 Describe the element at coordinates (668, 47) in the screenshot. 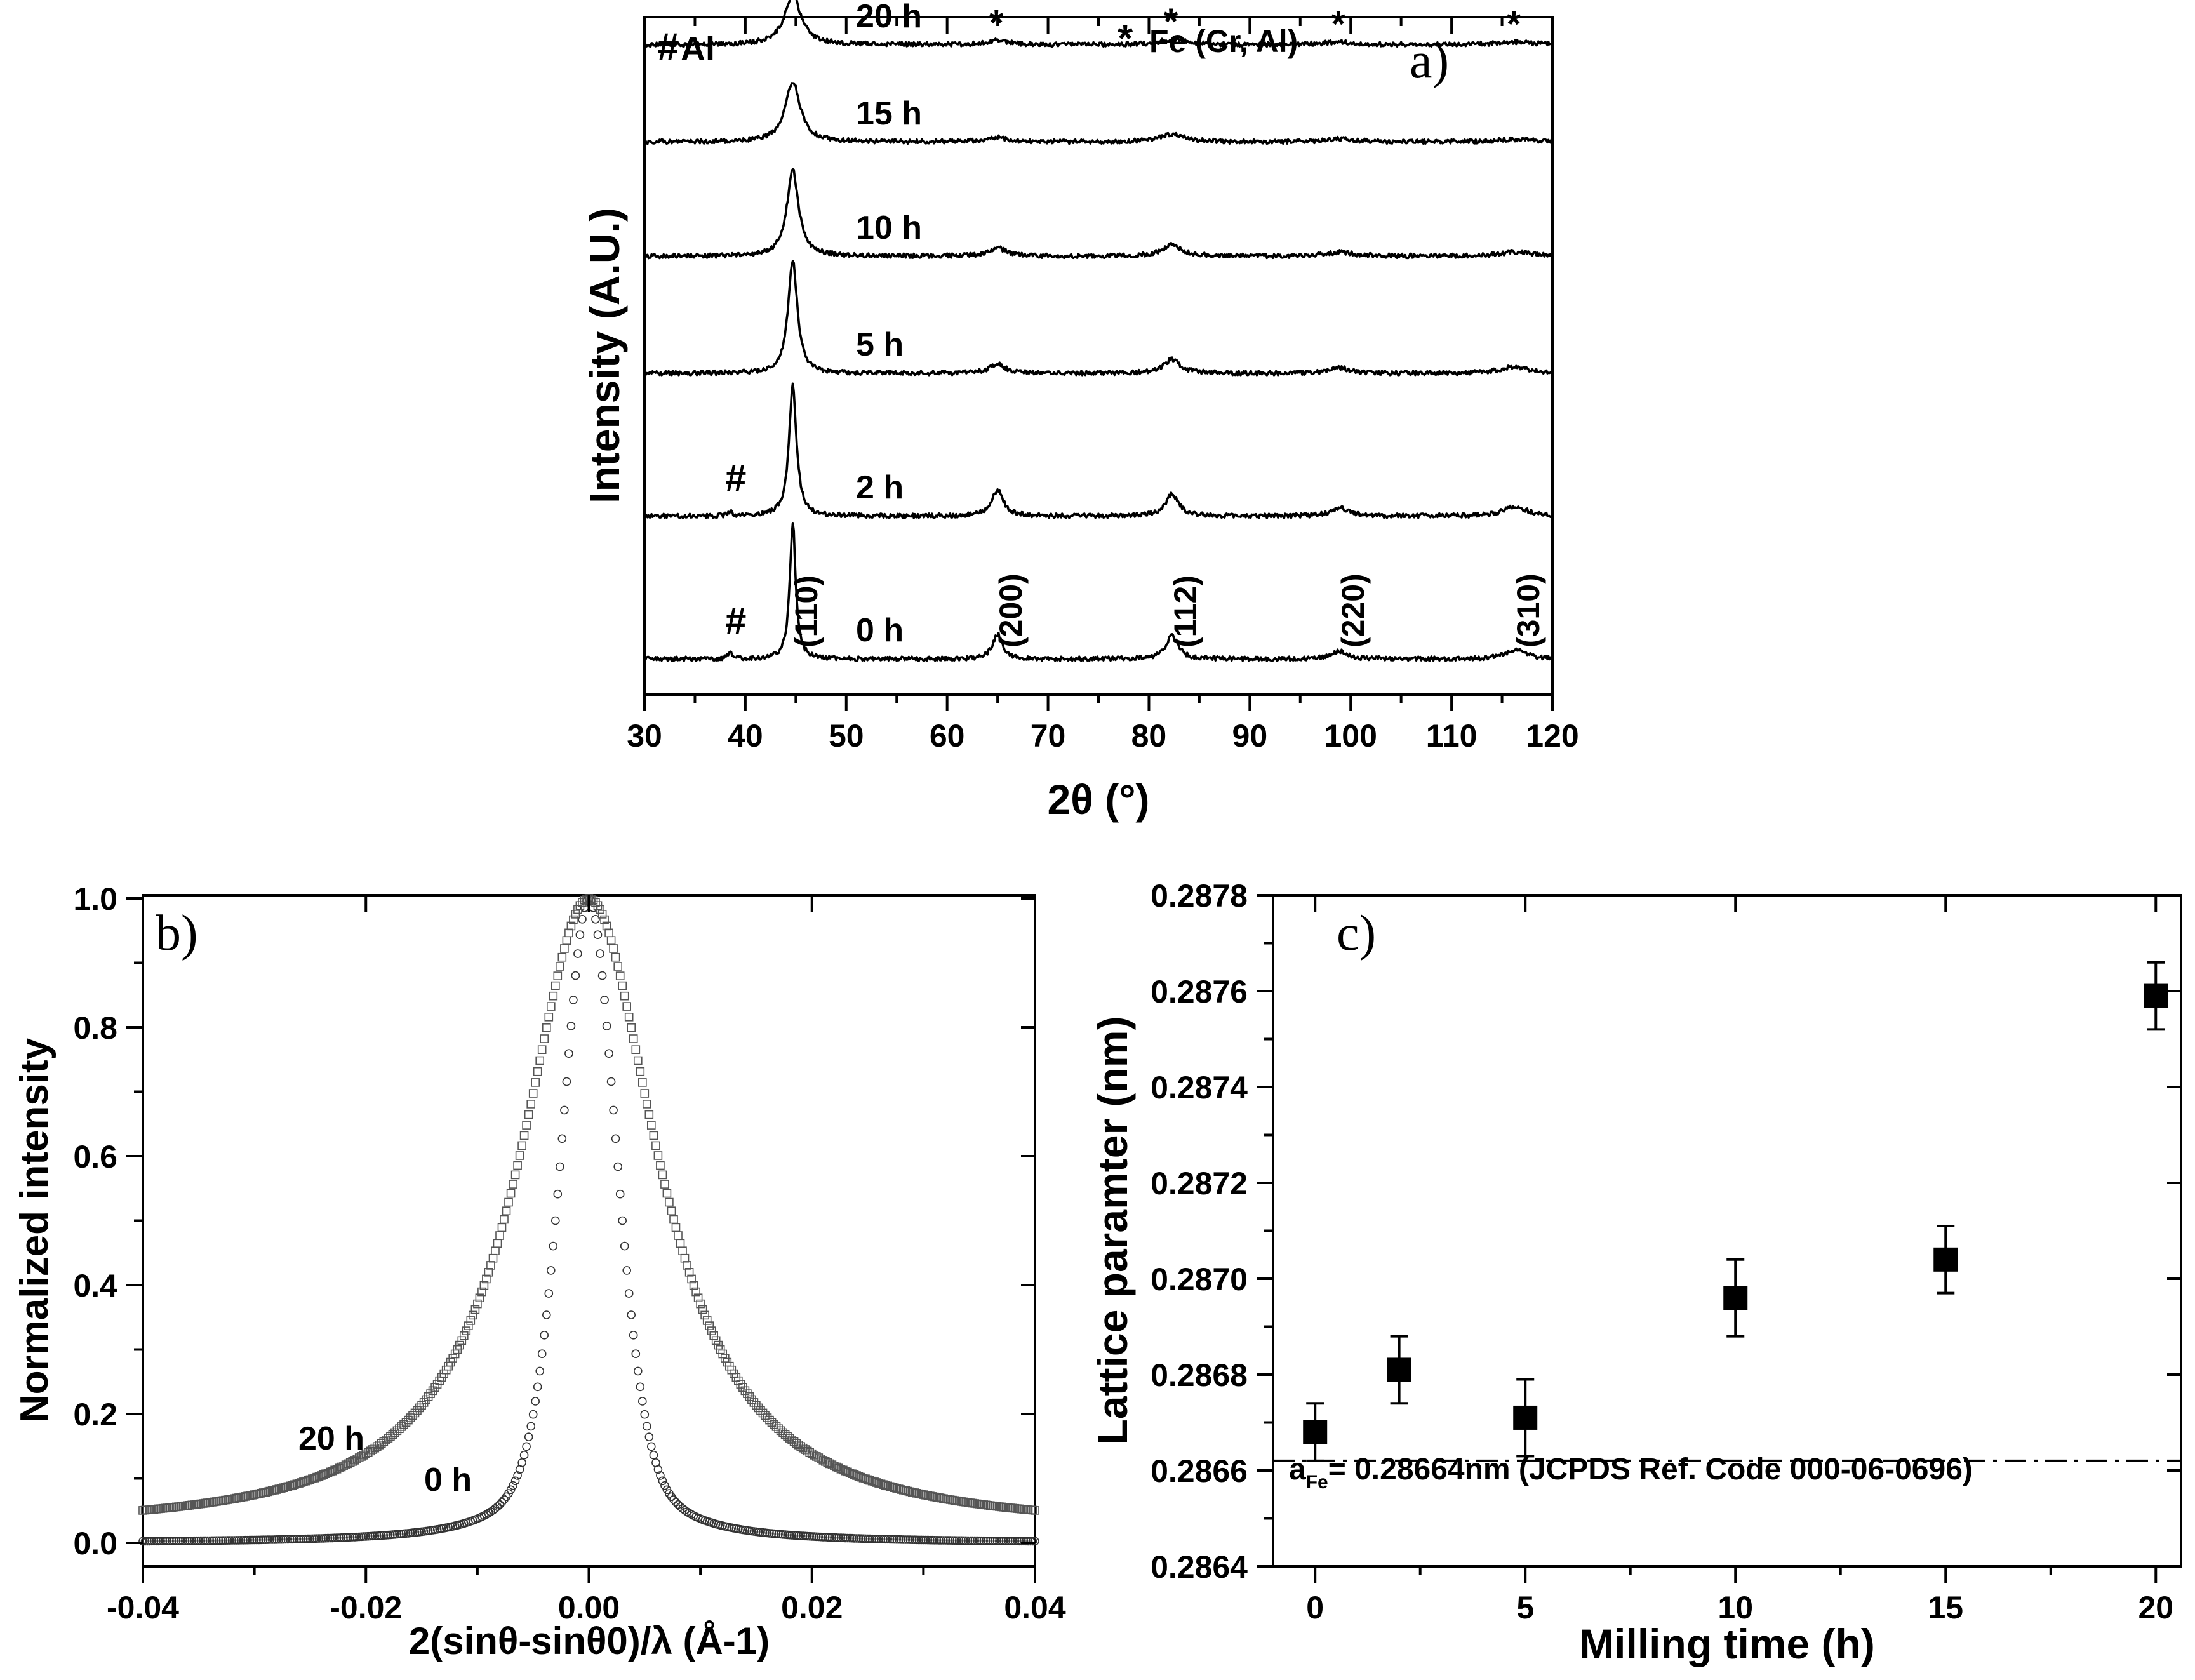

I see `panel-a-legend-al-symbol: #` at that location.